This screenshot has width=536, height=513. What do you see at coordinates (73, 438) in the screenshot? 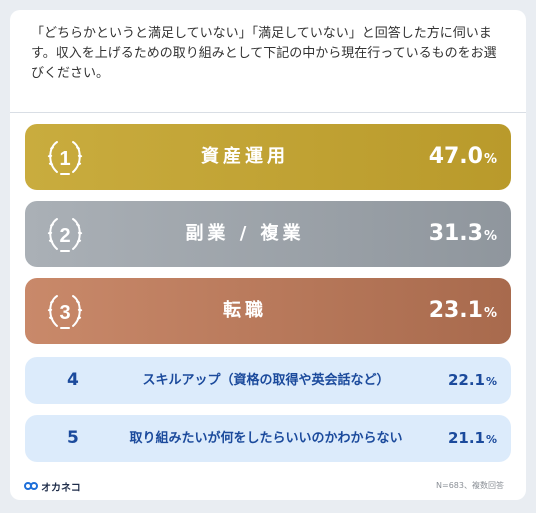
I see `rank-5-number: 5` at bounding box center [73, 438].